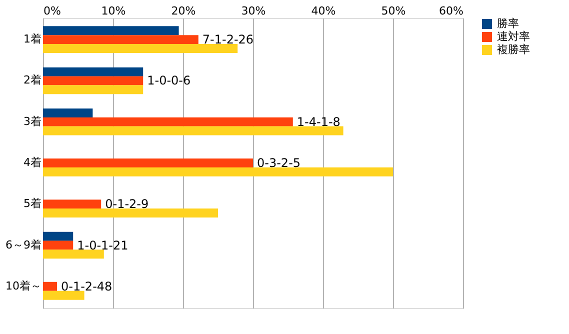  What do you see at coordinates (393, 11) in the screenshot?
I see `x-tick-label: 50%` at bounding box center [393, 11].